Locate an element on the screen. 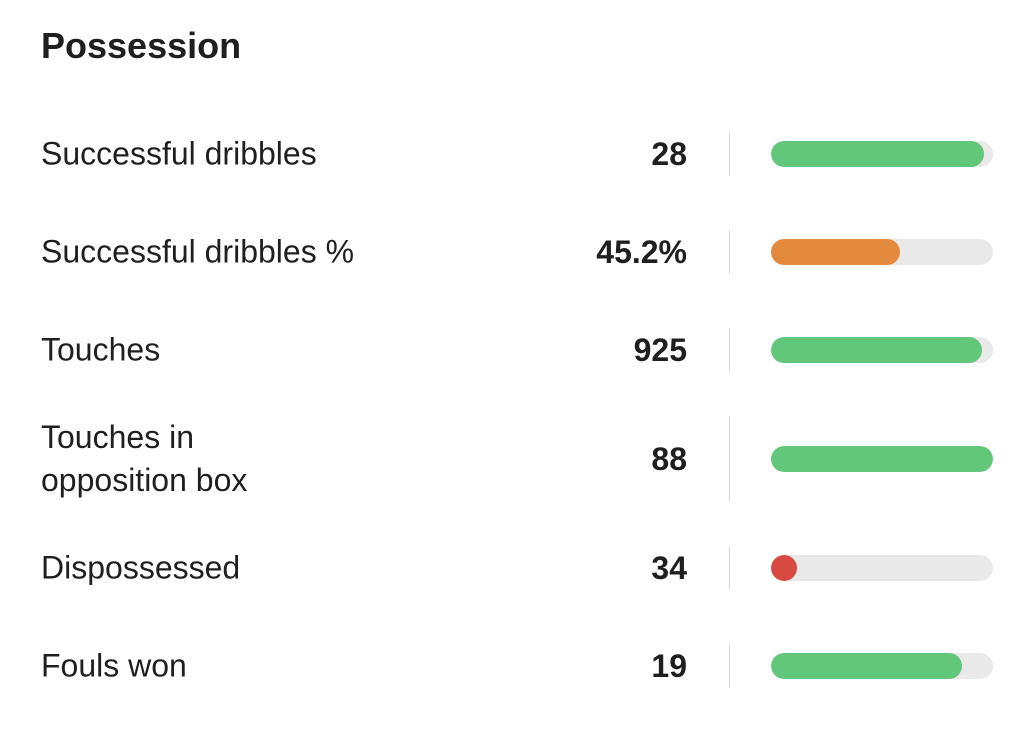 The width and height of the screenshot is (1024, 748). stat-value: 45.2% is located at coordinates (641, 252).